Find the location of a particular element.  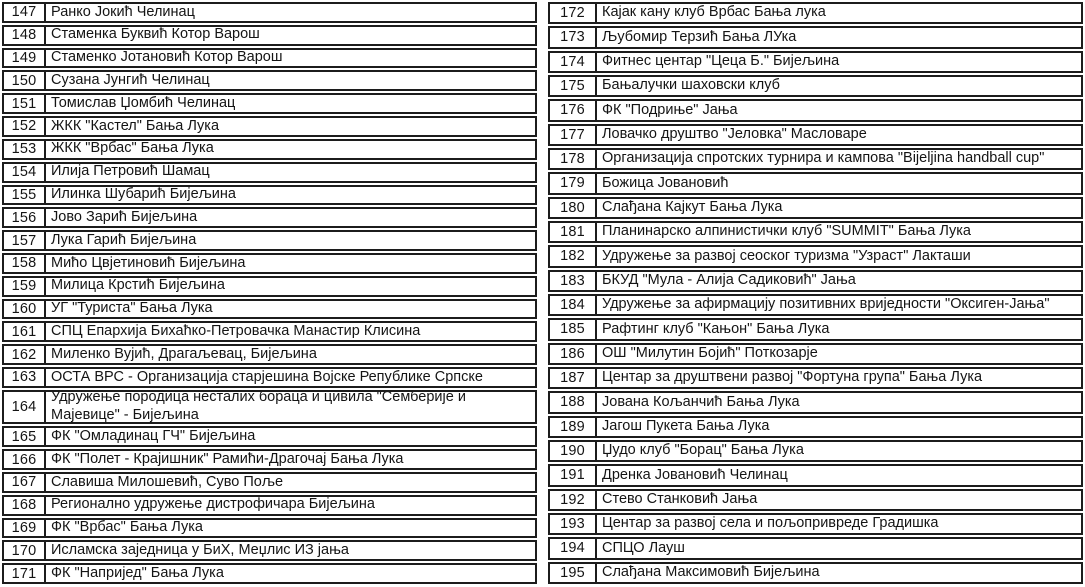

table-row: 188 Јована Кољанчић Бања Лука is located at coordinates (815, 402).